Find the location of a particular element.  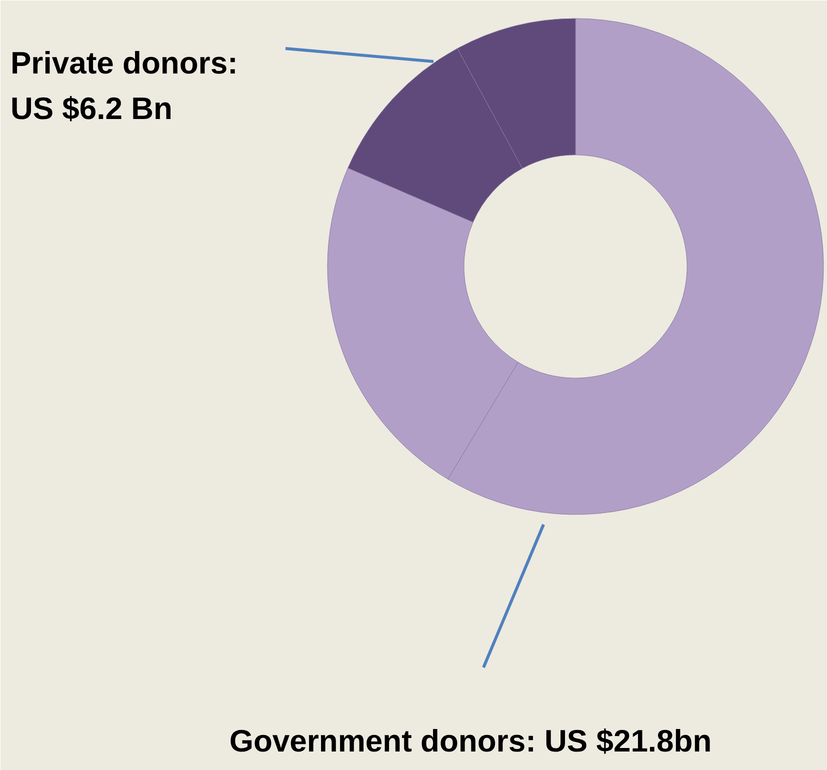

text: Government donors: US $21.8bn is located at coordinates (470, 741).